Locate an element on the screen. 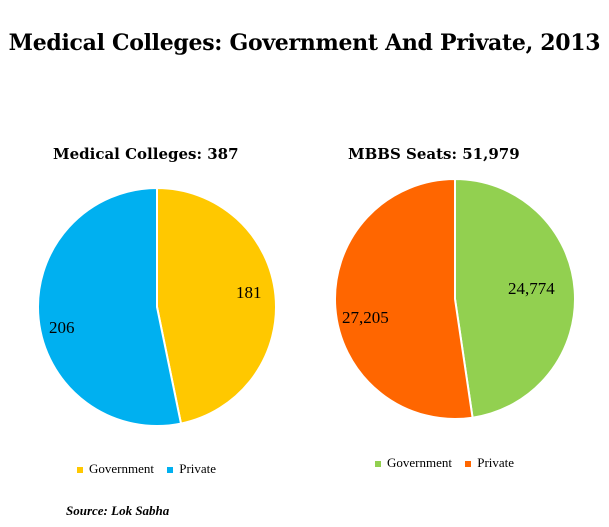  pie-title-medical-colleges: Medical Colleges: 387 is located at coordinates (146, 154).